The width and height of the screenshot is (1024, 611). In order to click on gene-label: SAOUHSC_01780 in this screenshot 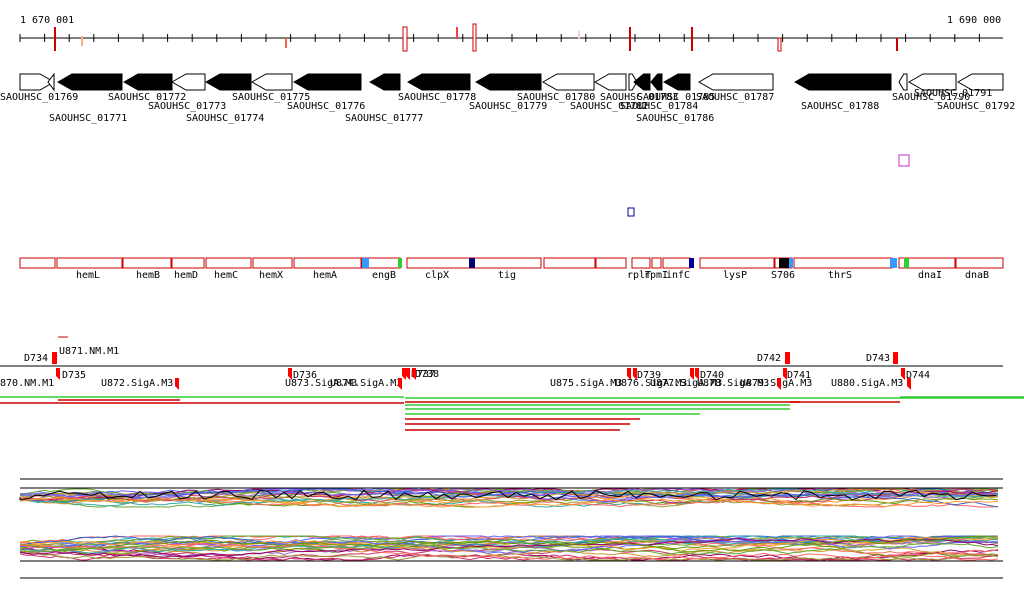, I will do `click(556, 97)`.